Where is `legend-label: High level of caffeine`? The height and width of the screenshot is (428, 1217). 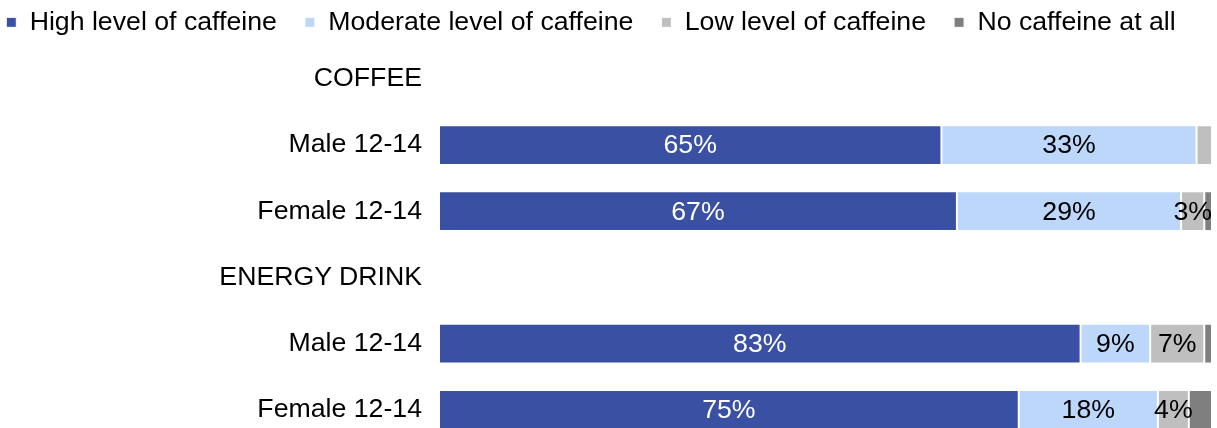 legend-label: High level of caffeine is located at coordinates (153, 20).